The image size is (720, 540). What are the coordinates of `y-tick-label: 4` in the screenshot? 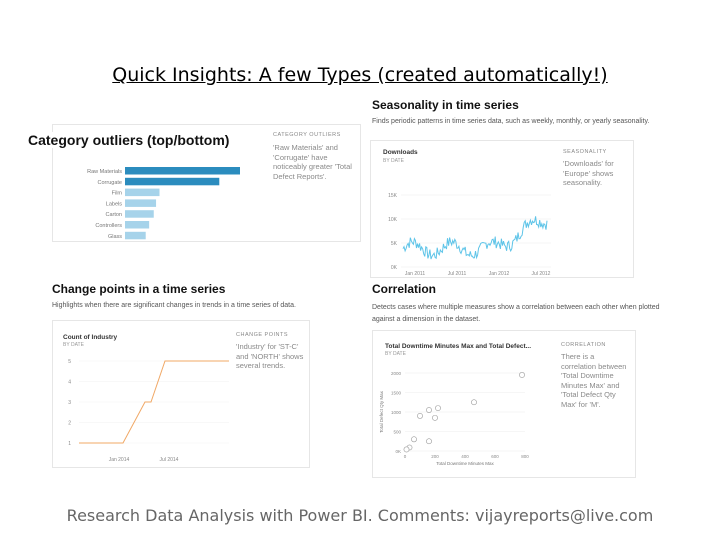 It's located at (69, 383).